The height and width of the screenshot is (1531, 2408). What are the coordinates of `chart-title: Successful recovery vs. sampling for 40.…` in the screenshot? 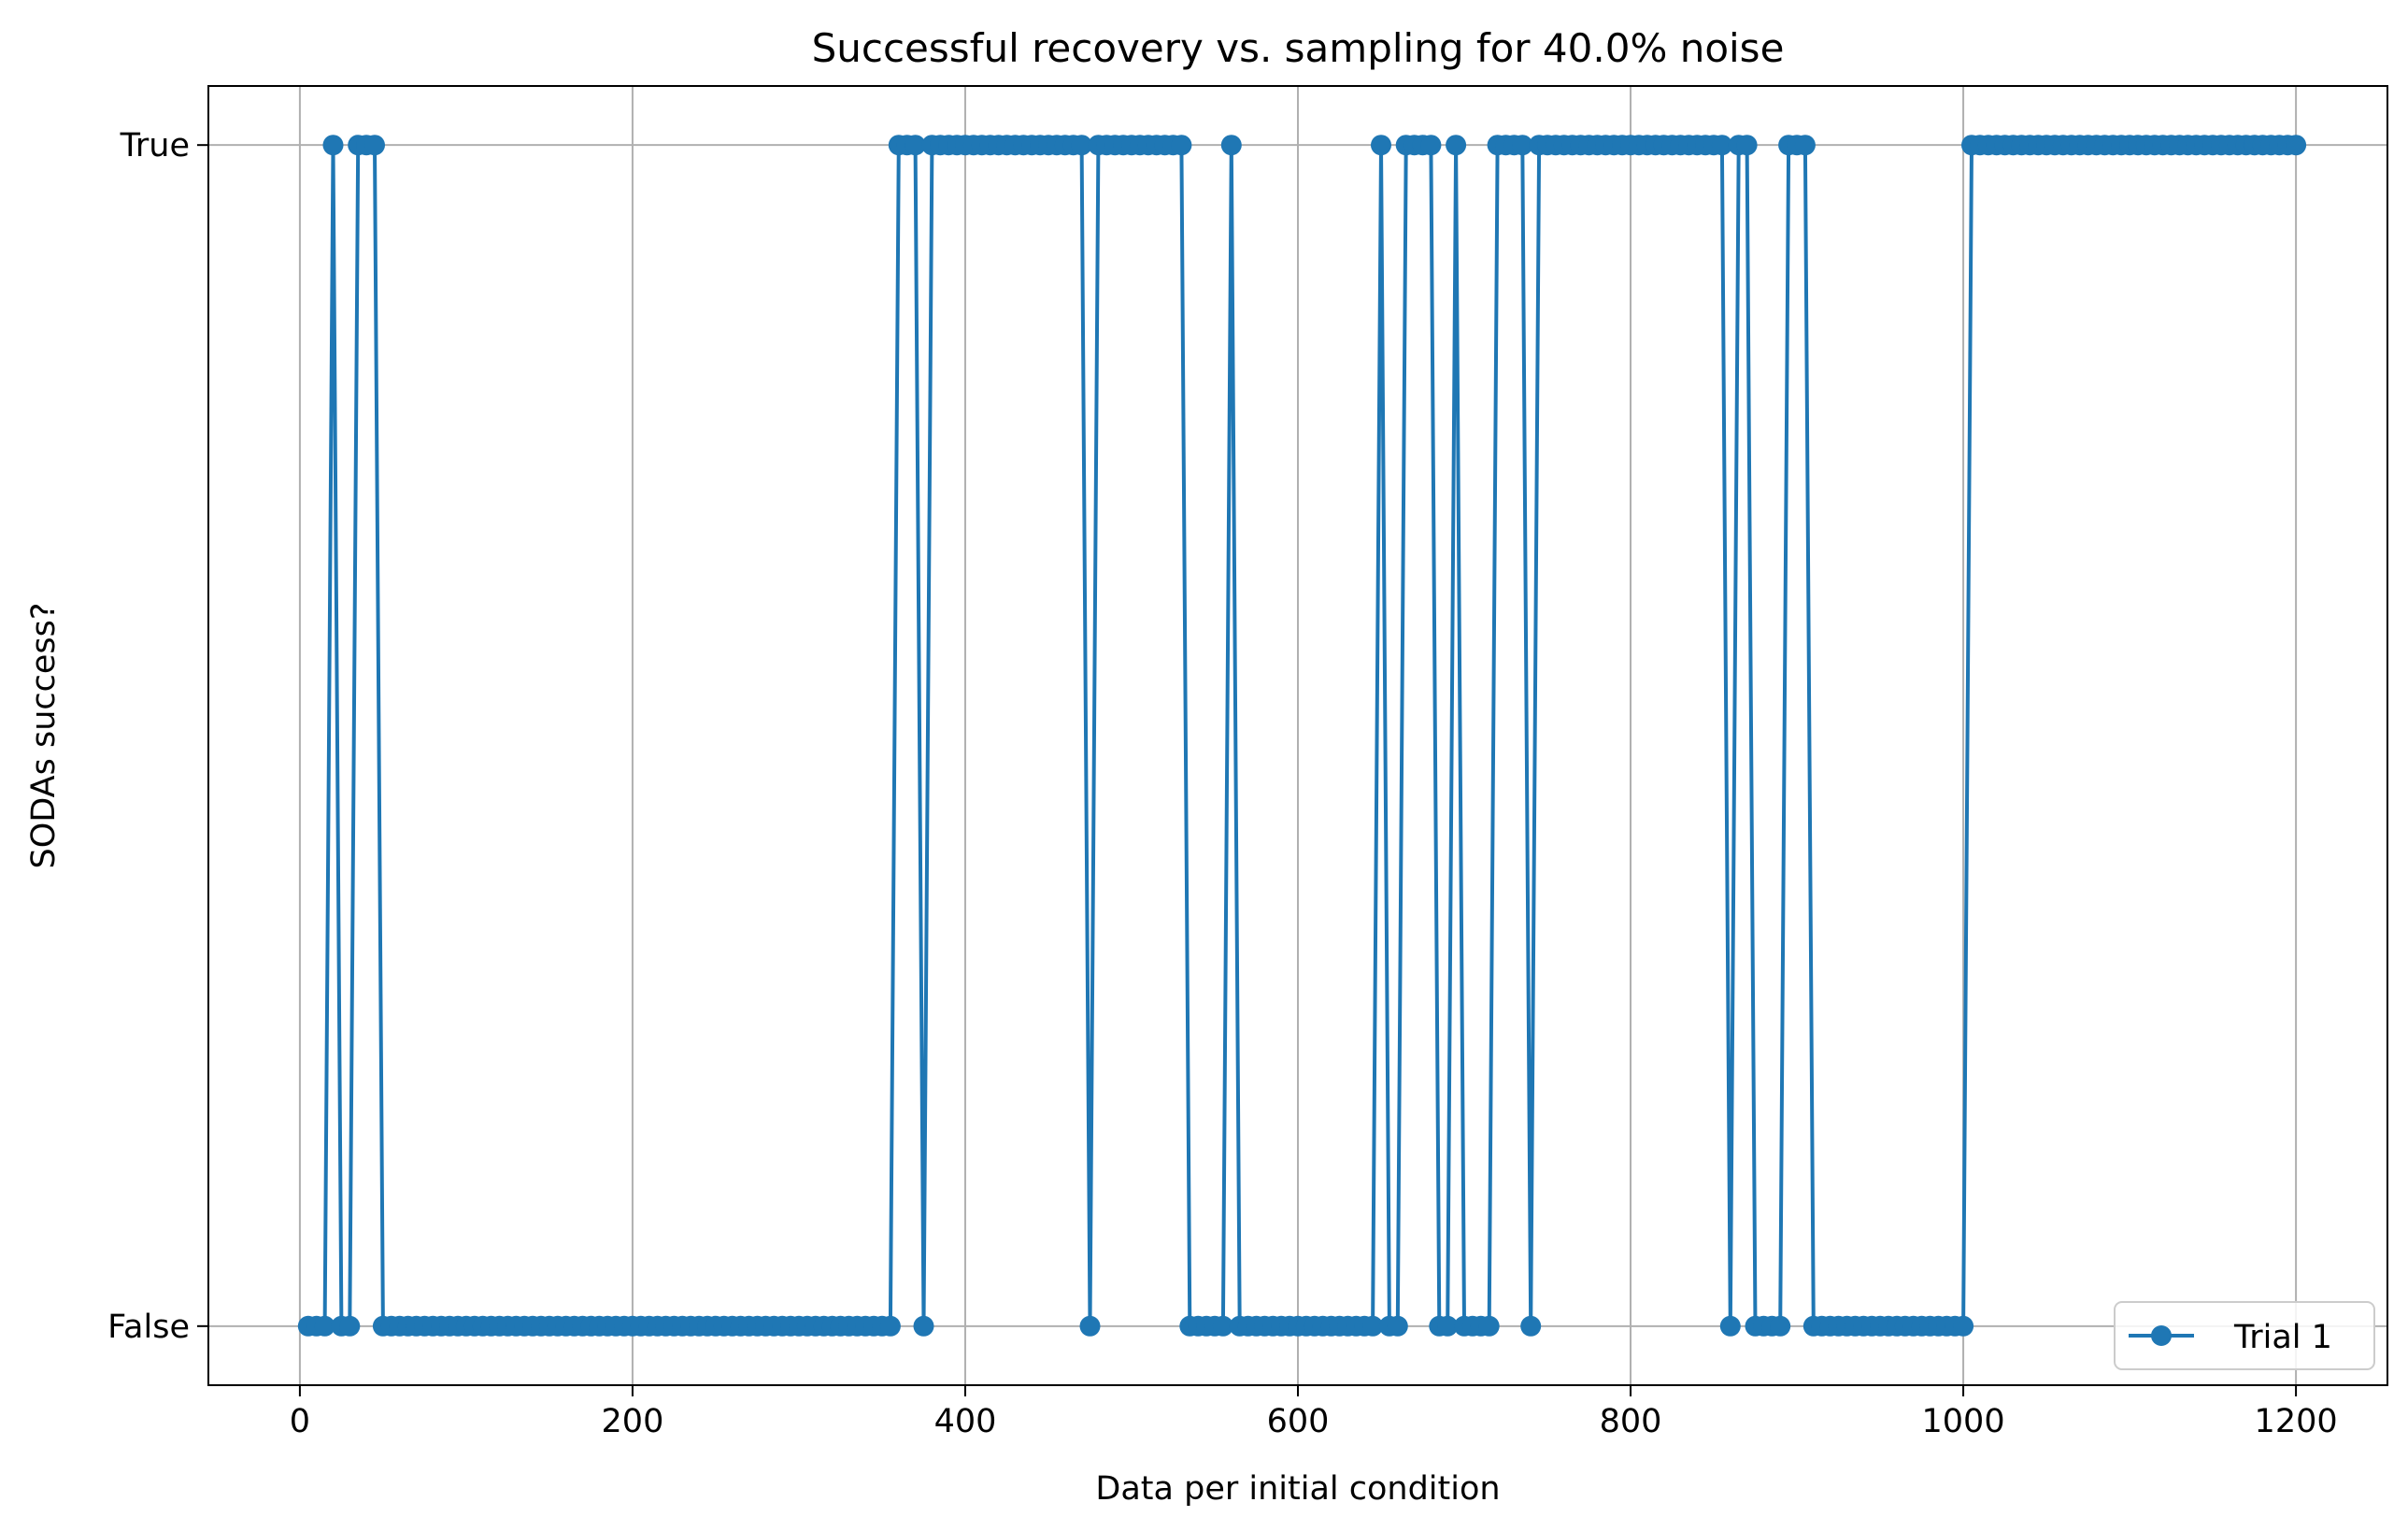 It's located at (1298, 48).